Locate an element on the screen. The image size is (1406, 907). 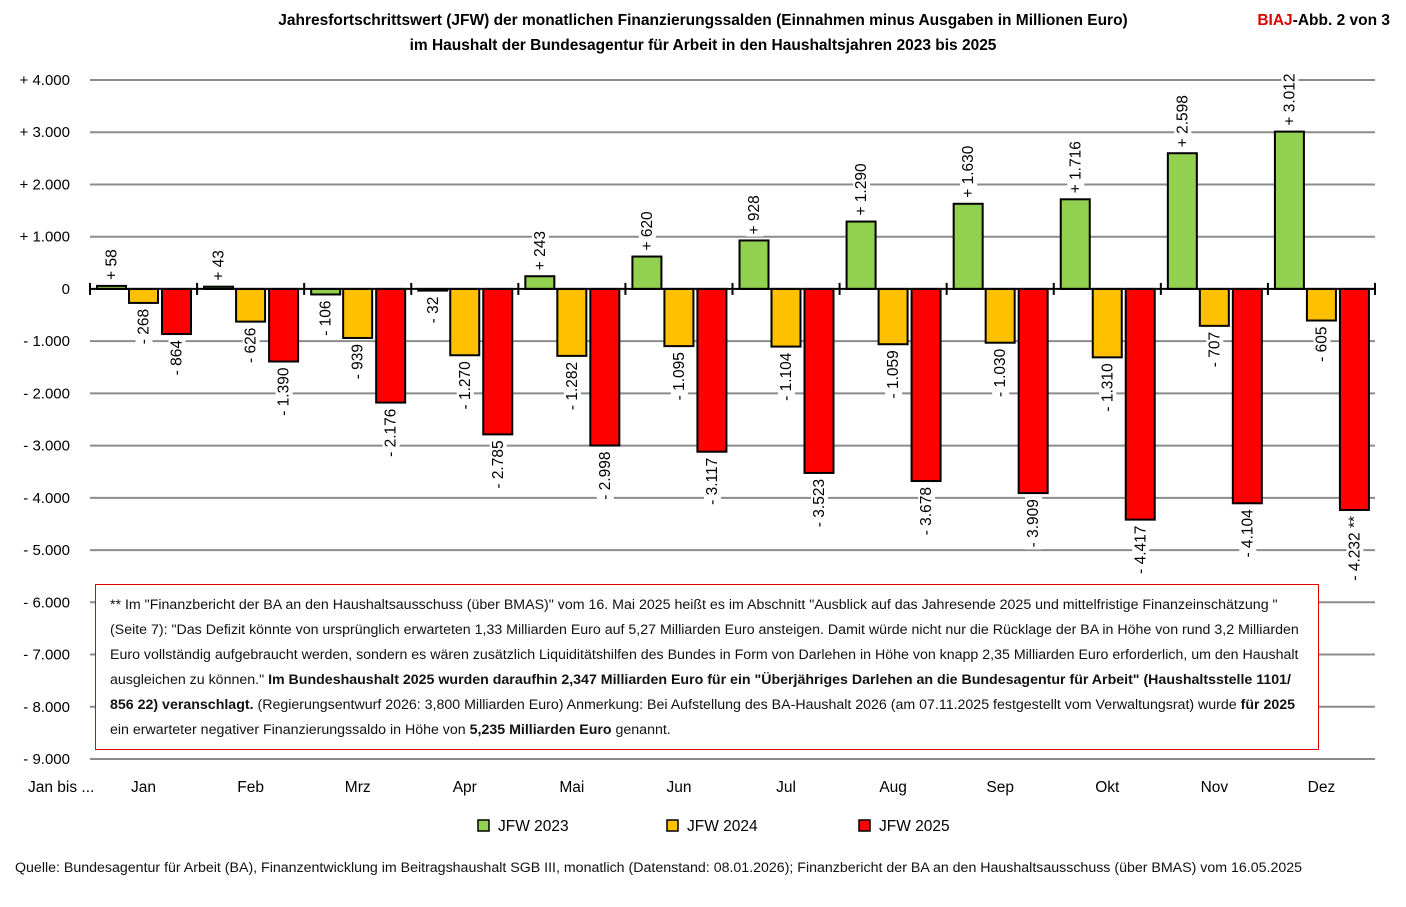
x-tick-label: Okt is located at coordinates (1107, 787).